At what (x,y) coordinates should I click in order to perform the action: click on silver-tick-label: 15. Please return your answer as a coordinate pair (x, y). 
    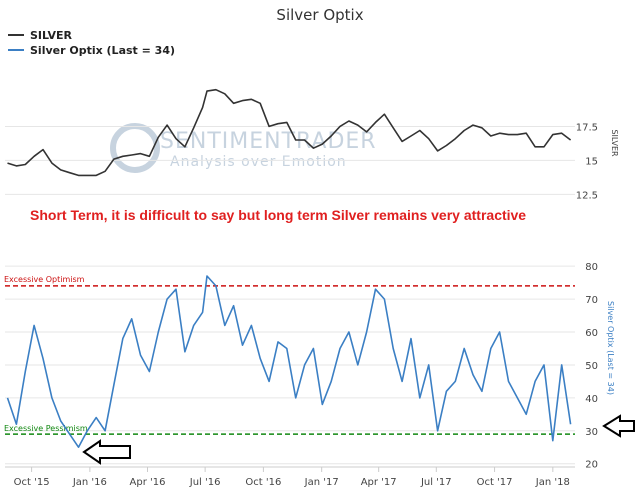
    Looking at the image, I should click on (591, 161).